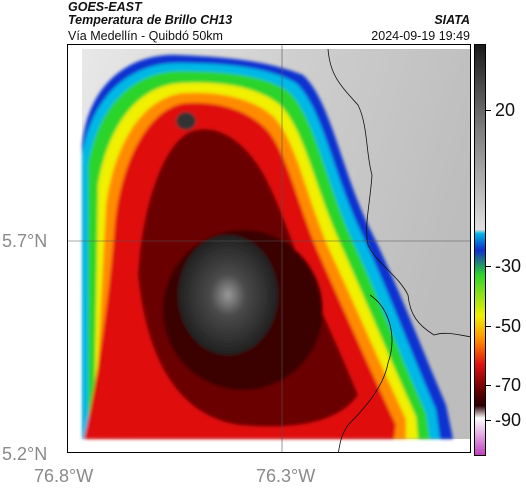  What do you see at coordinates (150, 20) in the screenshot?
I see `product-title: Temperatura de Brillo CH13` at bounding box center [150, 20].